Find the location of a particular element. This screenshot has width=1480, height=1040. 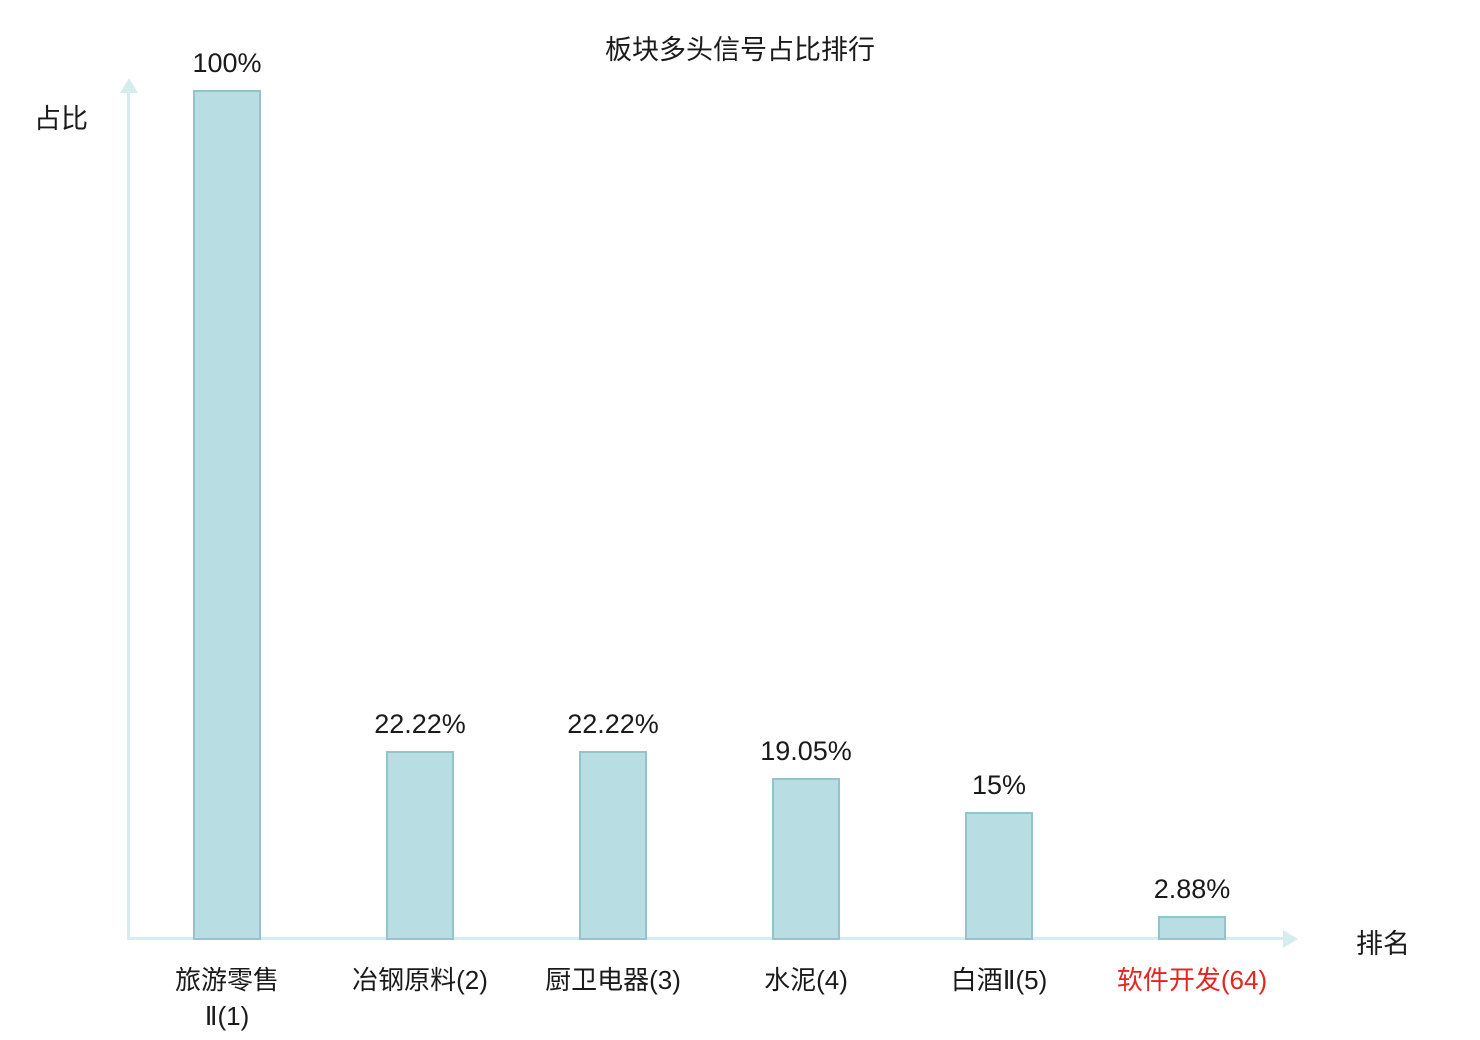

bar-category-label: 白酒Ⅱ(5) is located at coordinates (999, 980).